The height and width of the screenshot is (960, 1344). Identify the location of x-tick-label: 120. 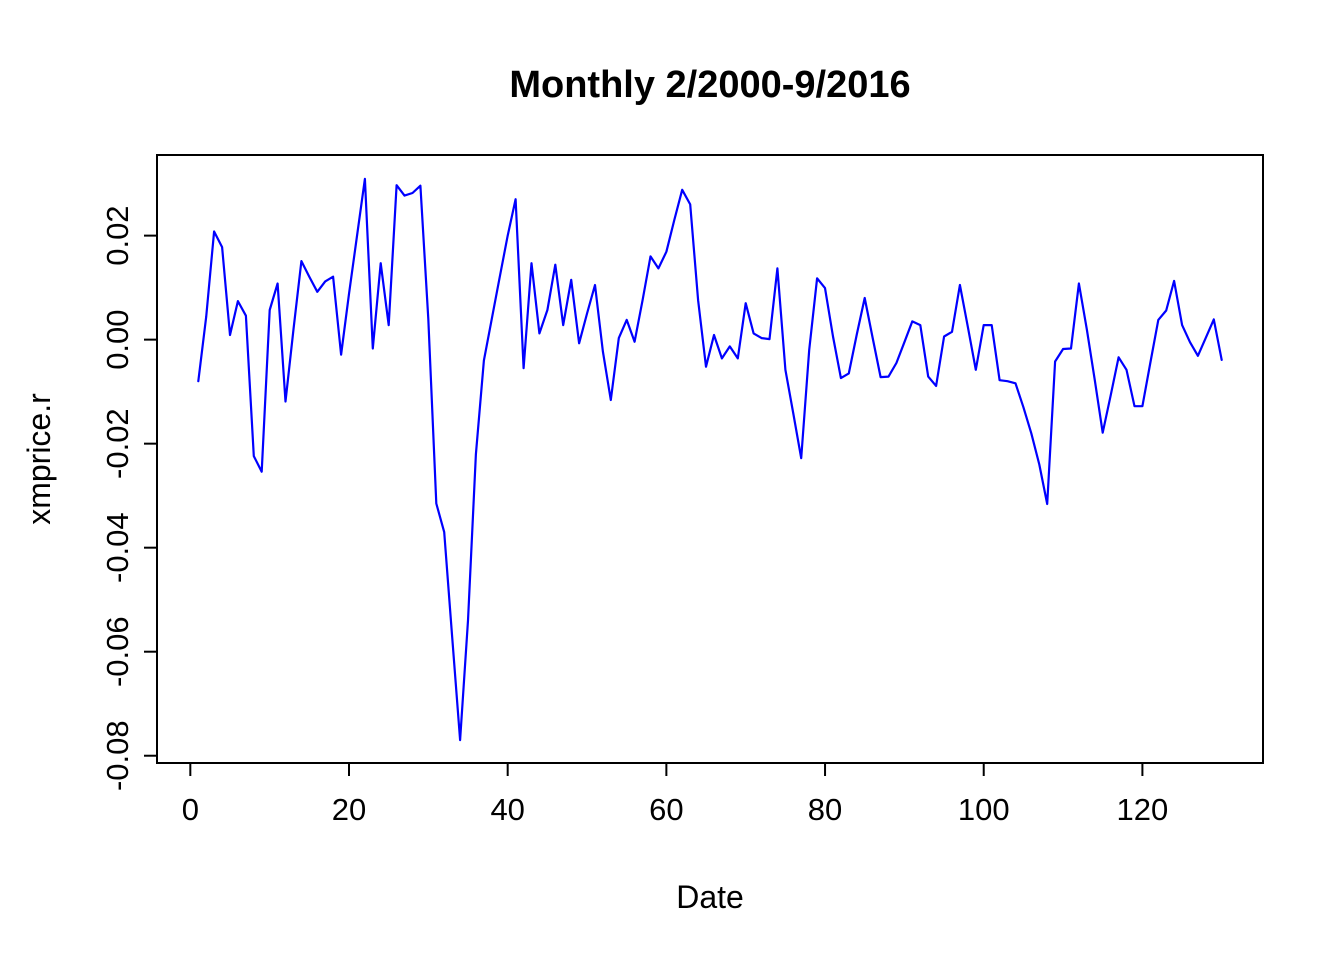
(1143, 809).